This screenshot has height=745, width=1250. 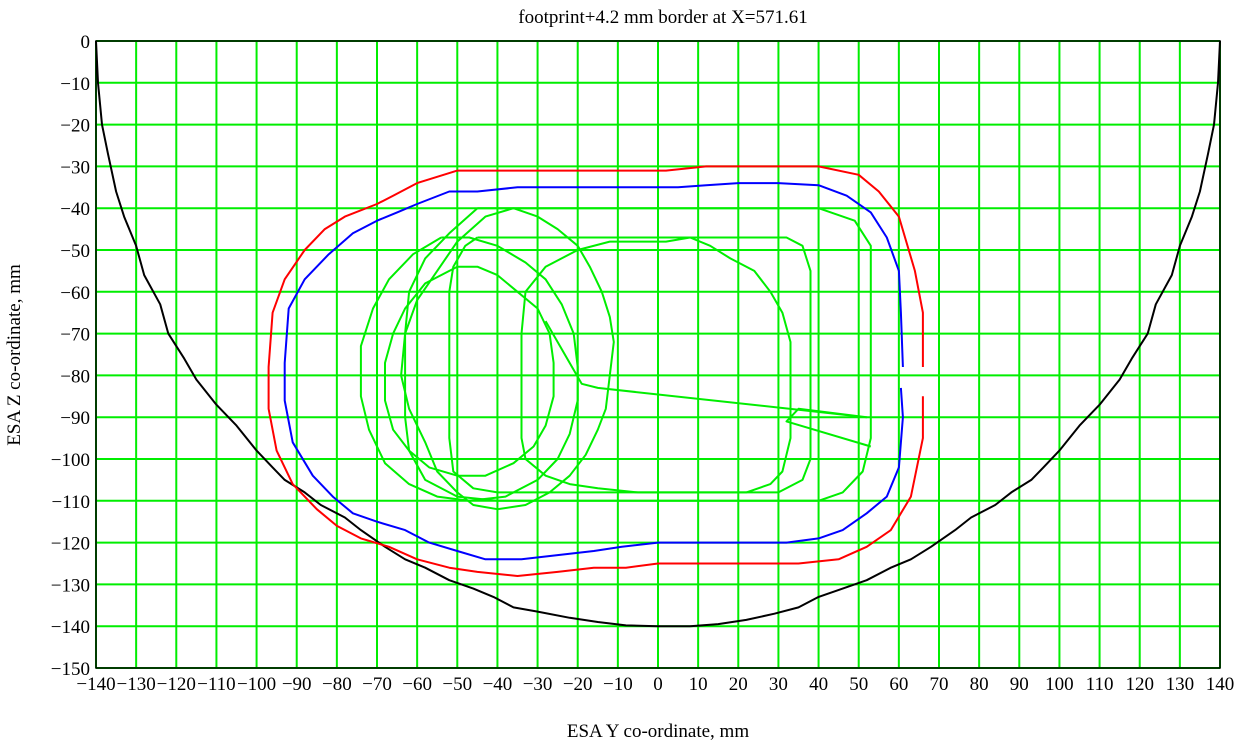 What do you see at coordinates (75, 335) in the screenshot?
I see `y-tick-label: −70` at bounding box center [75, 335].